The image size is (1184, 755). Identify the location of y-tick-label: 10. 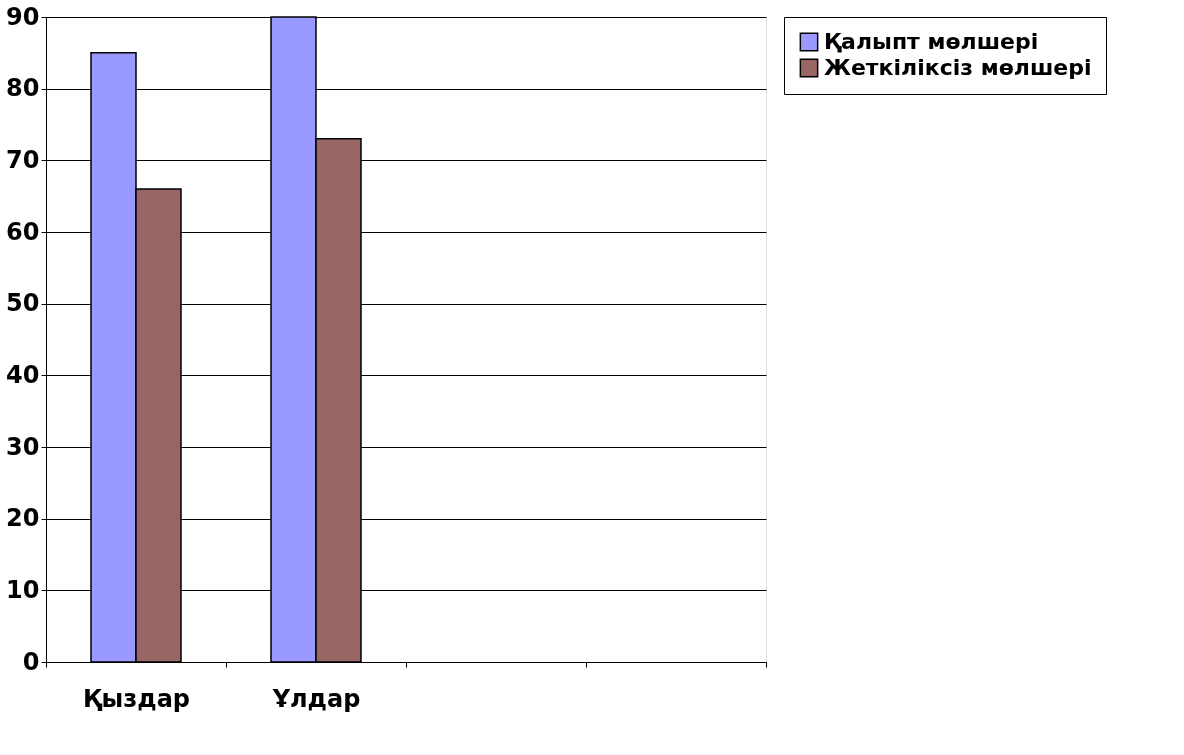
(23, 589).